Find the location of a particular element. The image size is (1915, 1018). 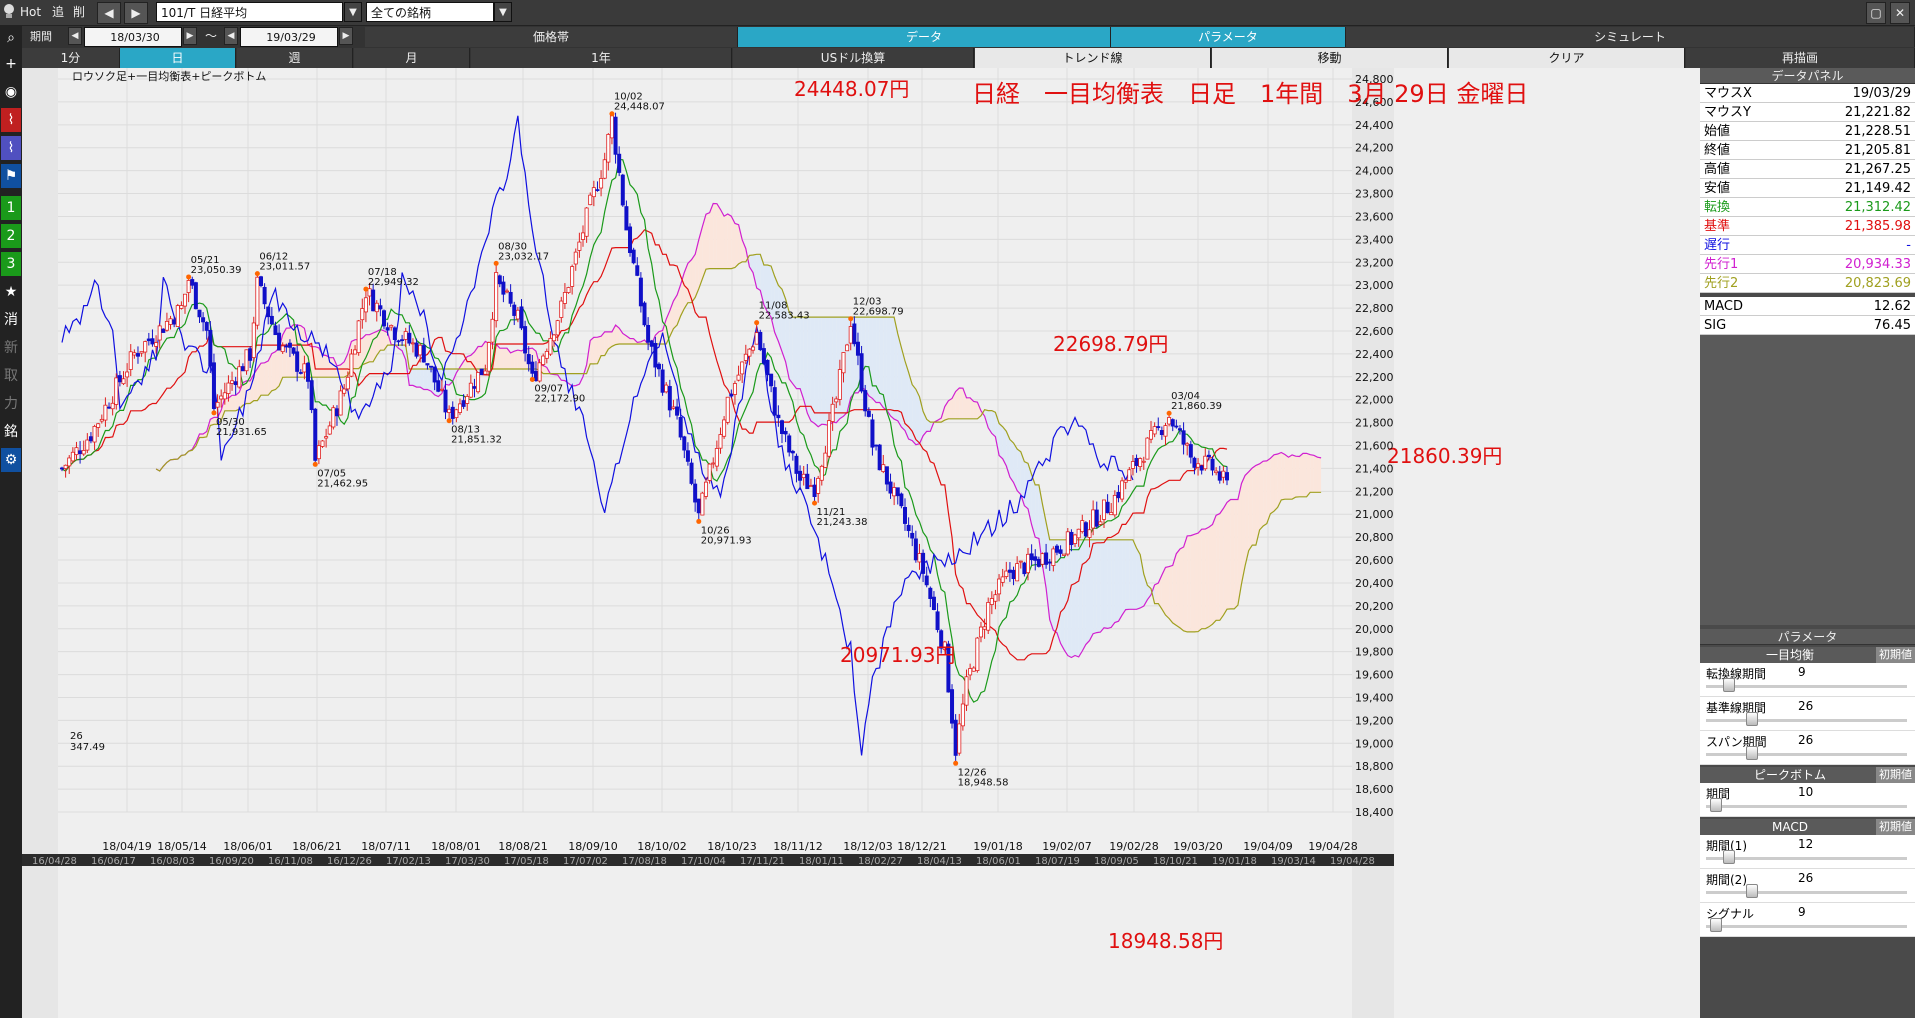

camera-icon: ◉ is located at coordinates (11, 92).